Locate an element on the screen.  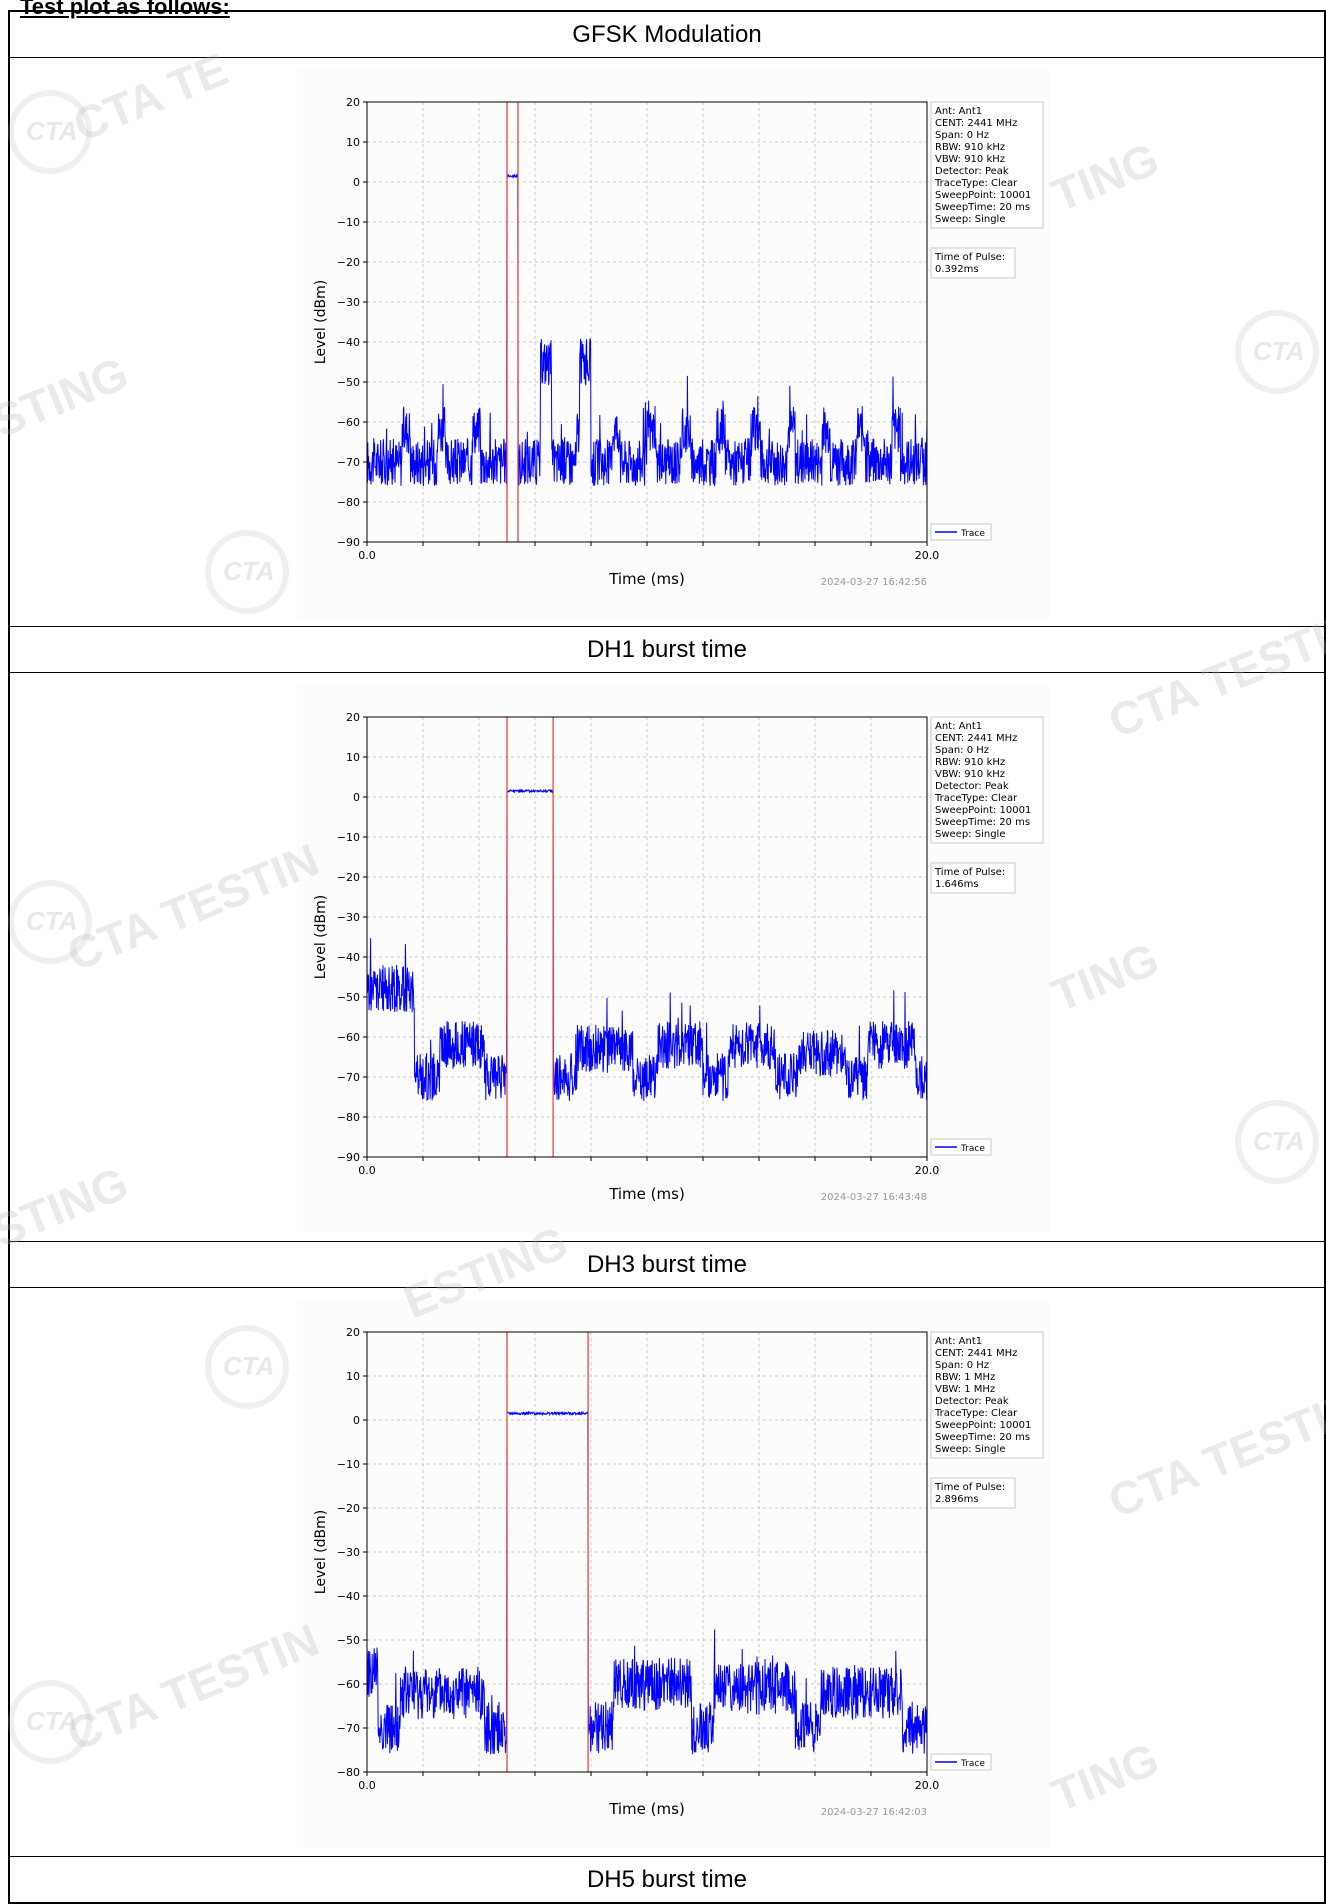
caption-cell-dh5: DH5 burst time is located at coordinates (667, 1879).